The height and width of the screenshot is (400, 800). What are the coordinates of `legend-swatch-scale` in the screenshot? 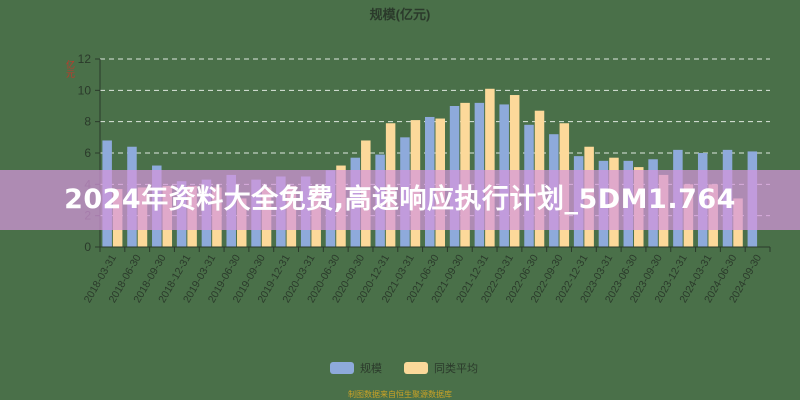 It's located at (342, 368).